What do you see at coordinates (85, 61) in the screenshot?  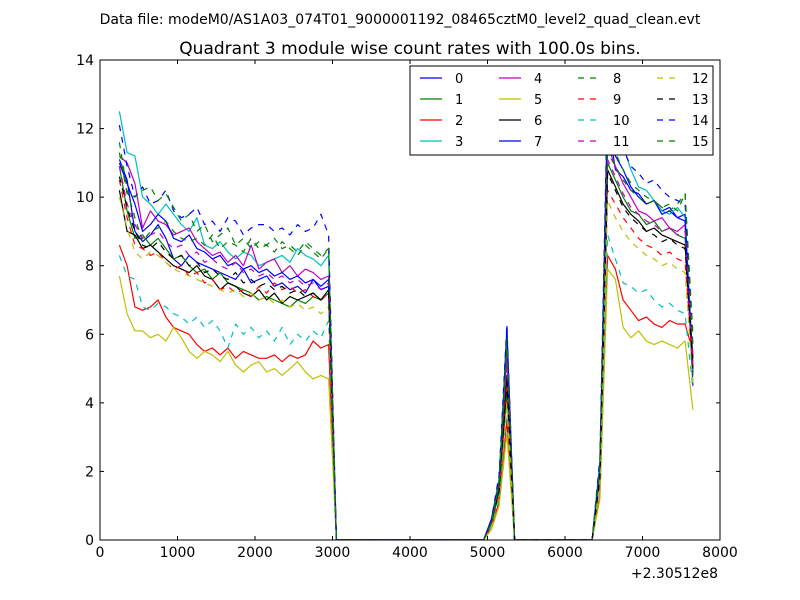 I see `y-tick-label: 14` at bounding box center [85, 61].